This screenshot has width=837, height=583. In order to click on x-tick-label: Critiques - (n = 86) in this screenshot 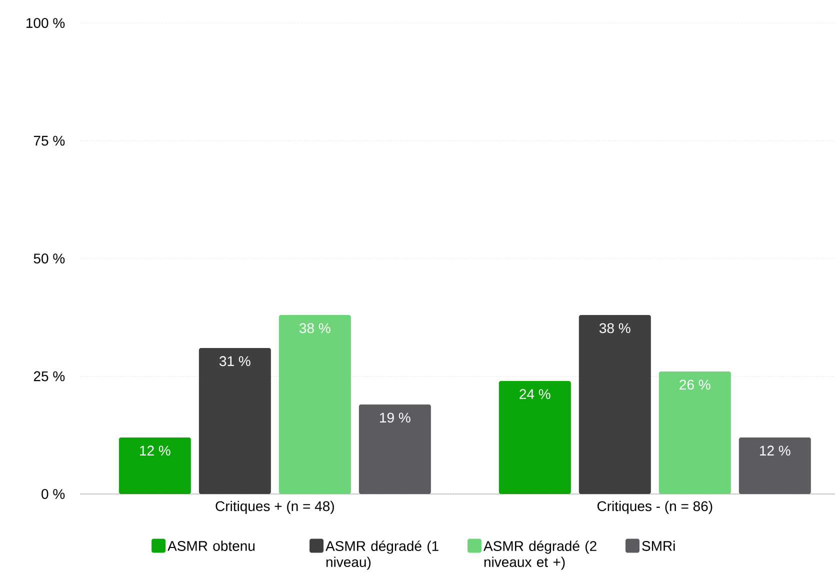, I will do `click(654, 507)`.